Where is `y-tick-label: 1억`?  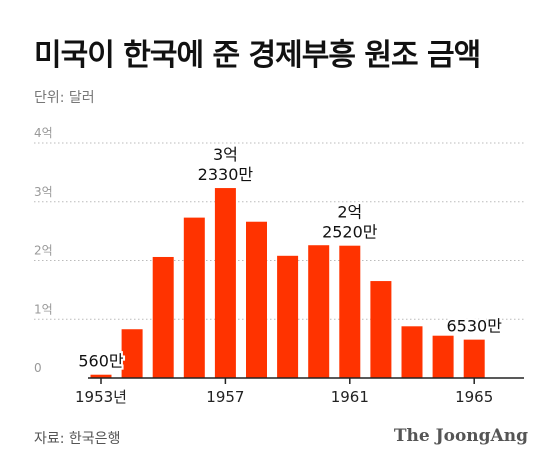
y-tick-label: 1억 is located at coordinates (43, 309).